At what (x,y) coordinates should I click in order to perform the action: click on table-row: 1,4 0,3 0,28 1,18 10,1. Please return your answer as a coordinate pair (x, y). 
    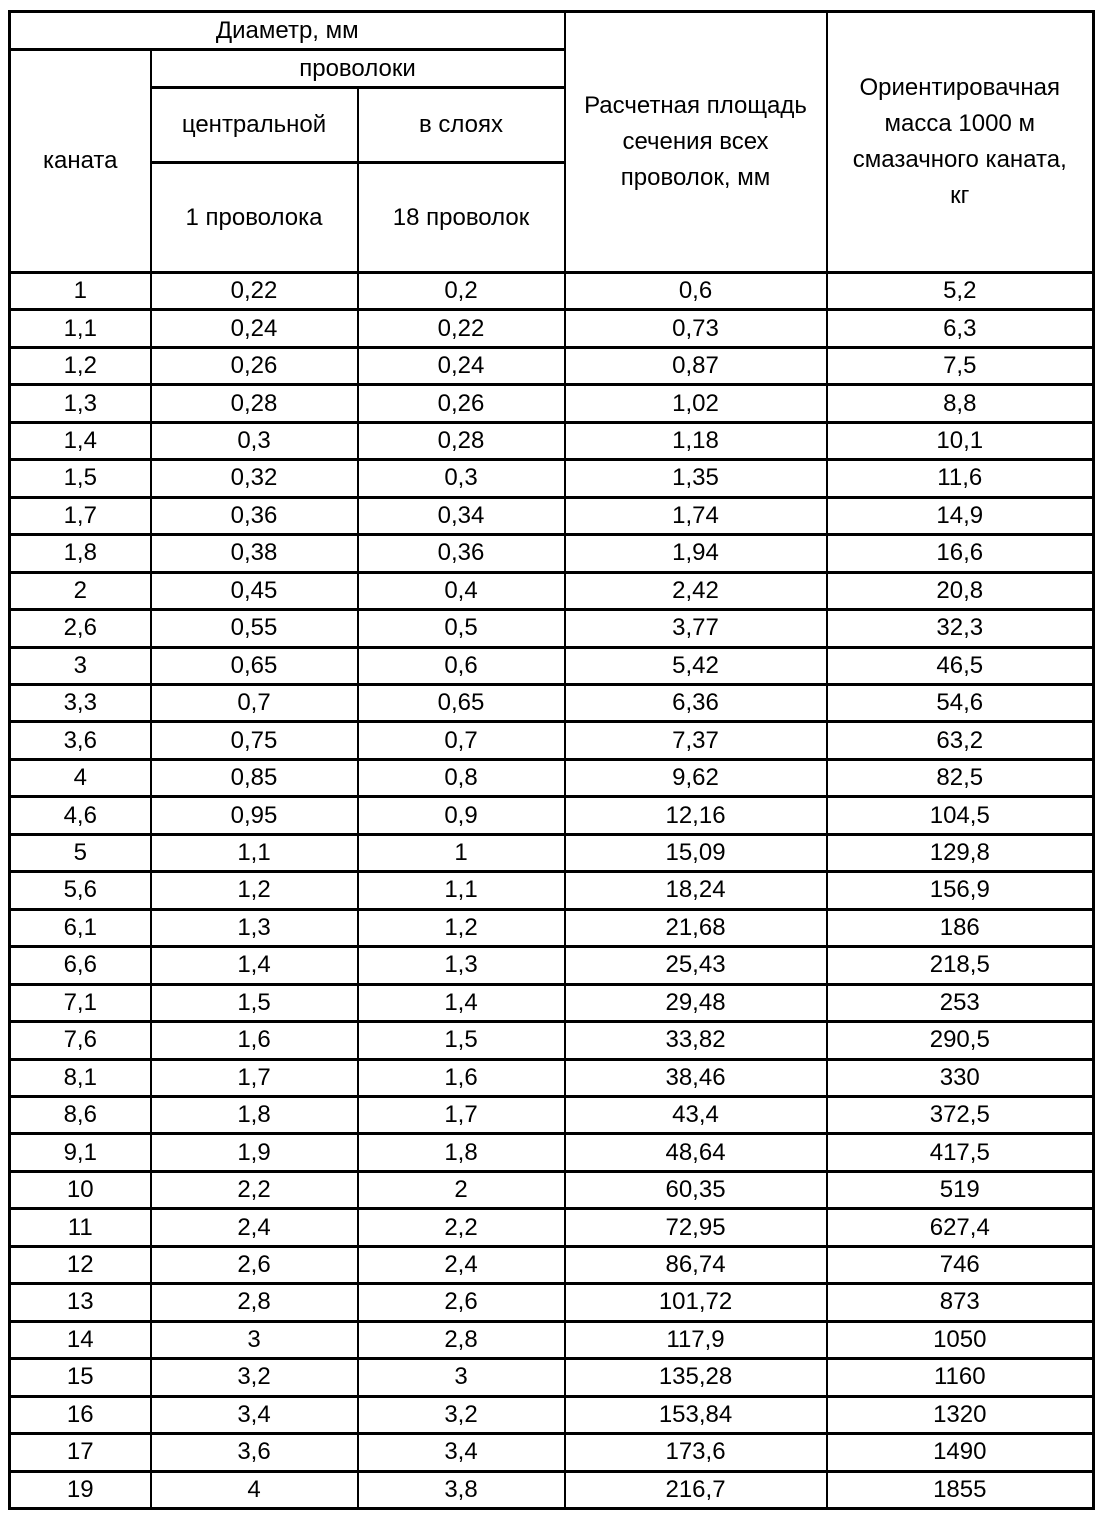
    Looking at the image, I should click on (551, 441).